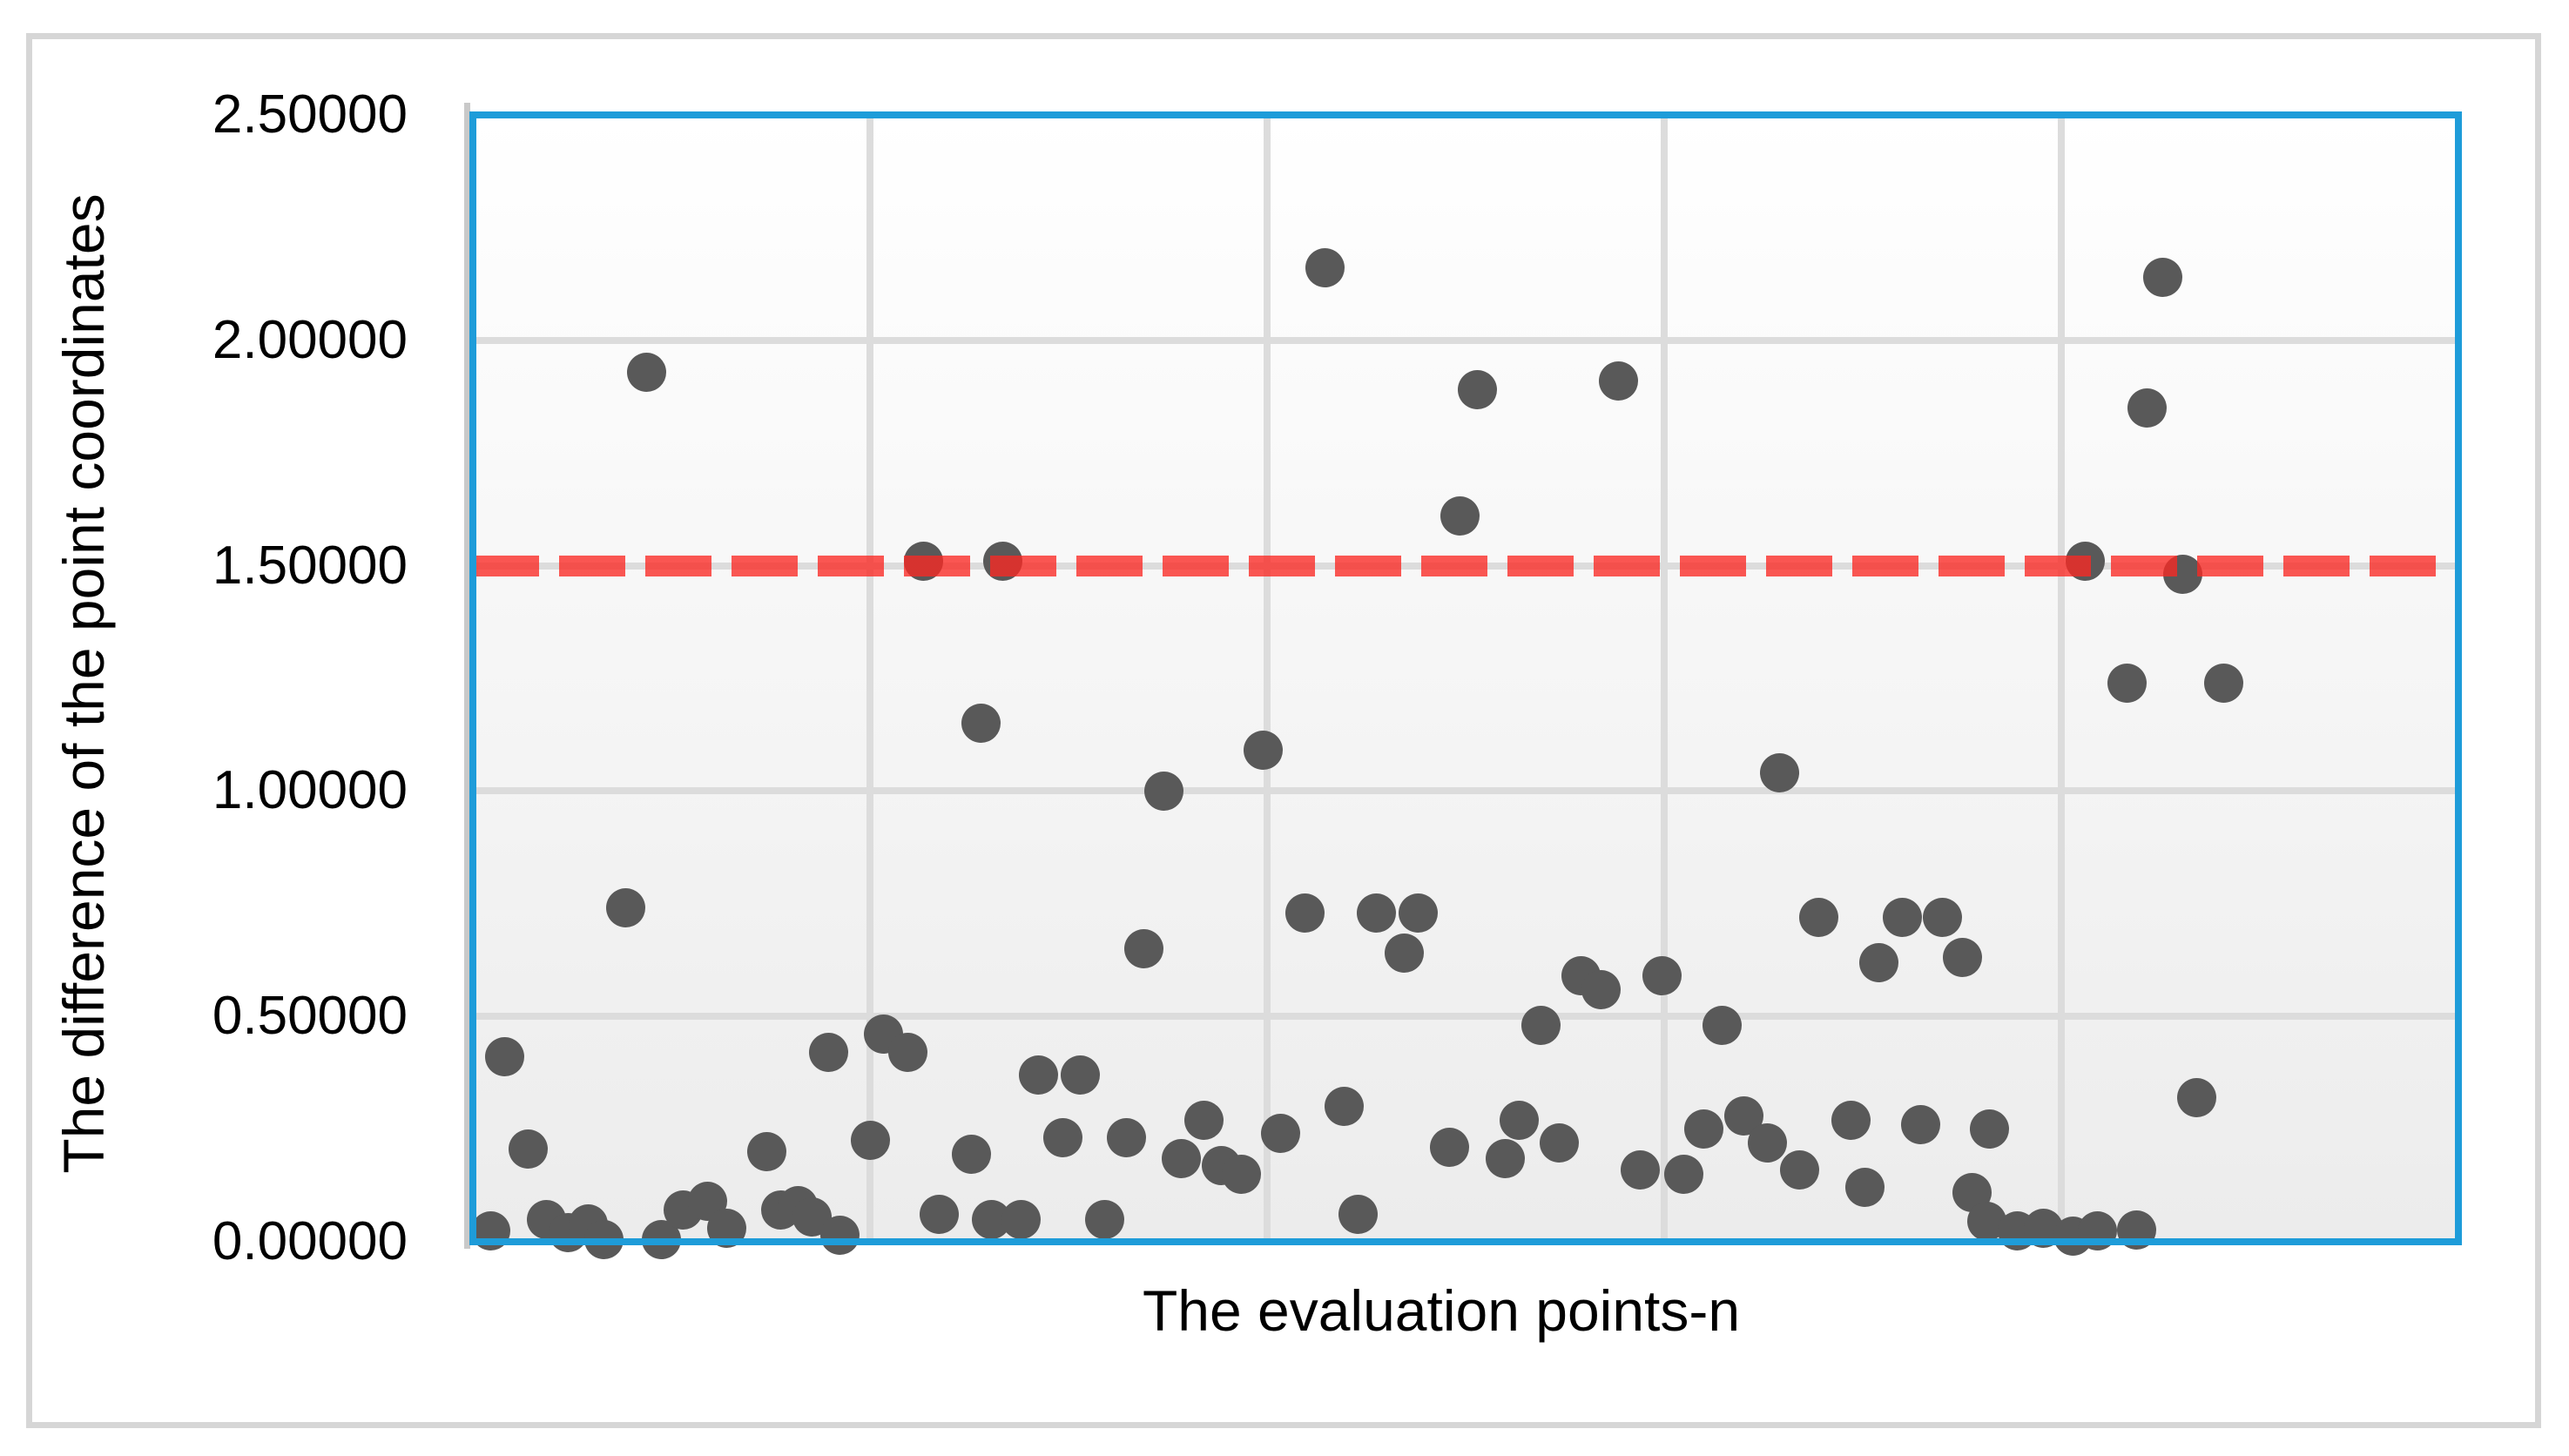 The height and width of the screenshot is (1456, 2569). I want to click on y-axis-tick-label: 2.50000, so click(310, 114).